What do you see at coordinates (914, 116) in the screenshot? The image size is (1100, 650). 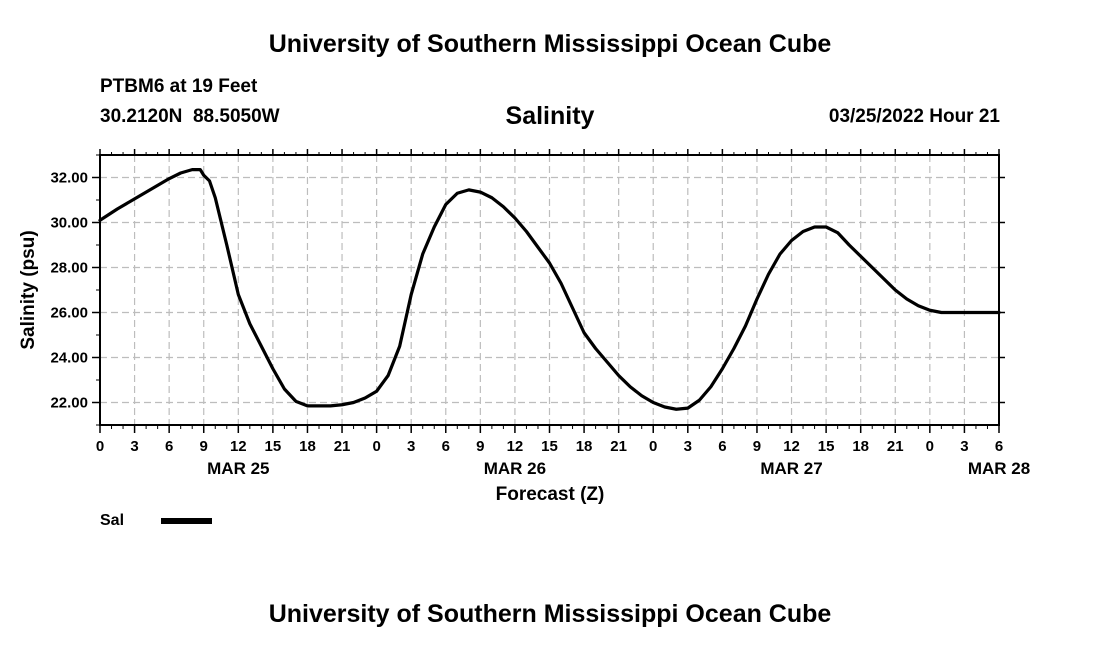 I see `forecast-datetime: 03/25/2022 Hour 21` at bounding box center [914, 116].